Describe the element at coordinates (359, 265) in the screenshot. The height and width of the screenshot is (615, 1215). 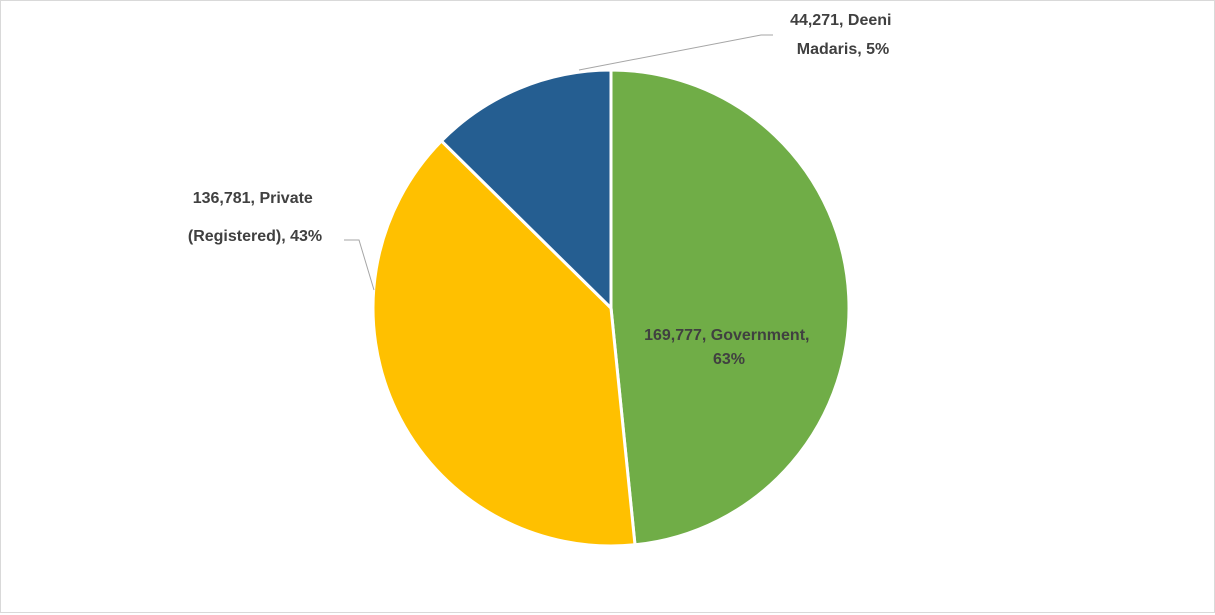
I see `leader-line-private` at that location.